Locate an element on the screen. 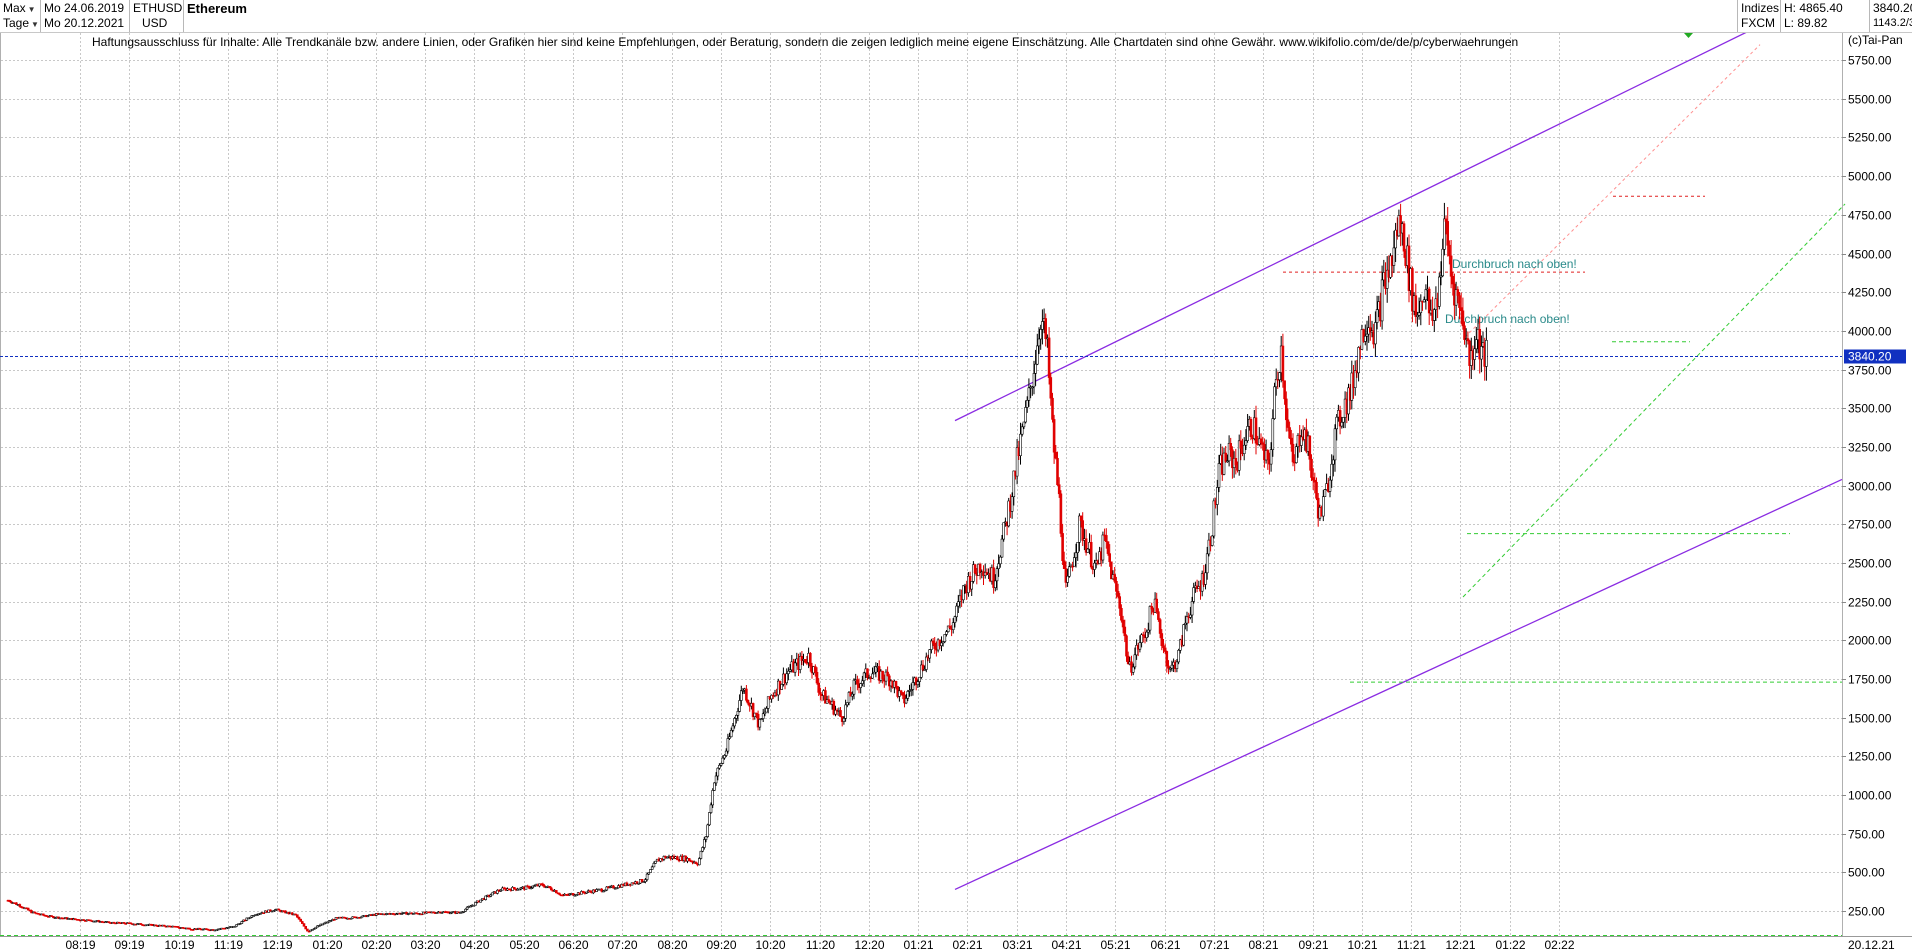 The height and width of the screenshot is (952, 1912). x-tick-label: 03:21 is located at coordinates (1017, 945).